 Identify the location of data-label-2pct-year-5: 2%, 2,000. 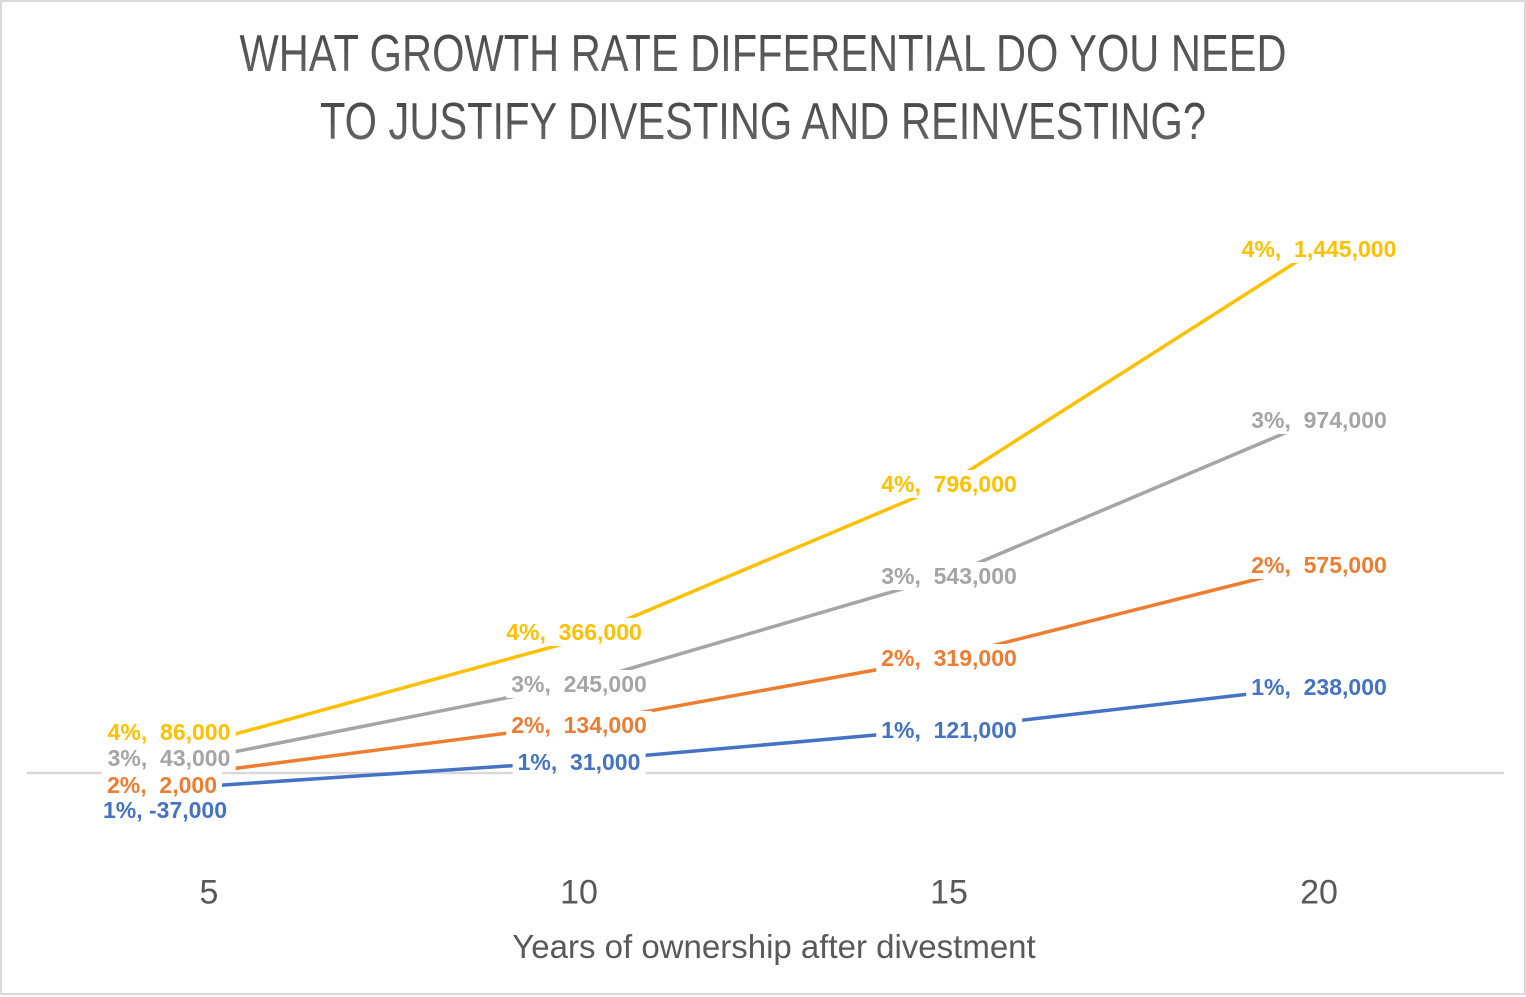
(162, 784).